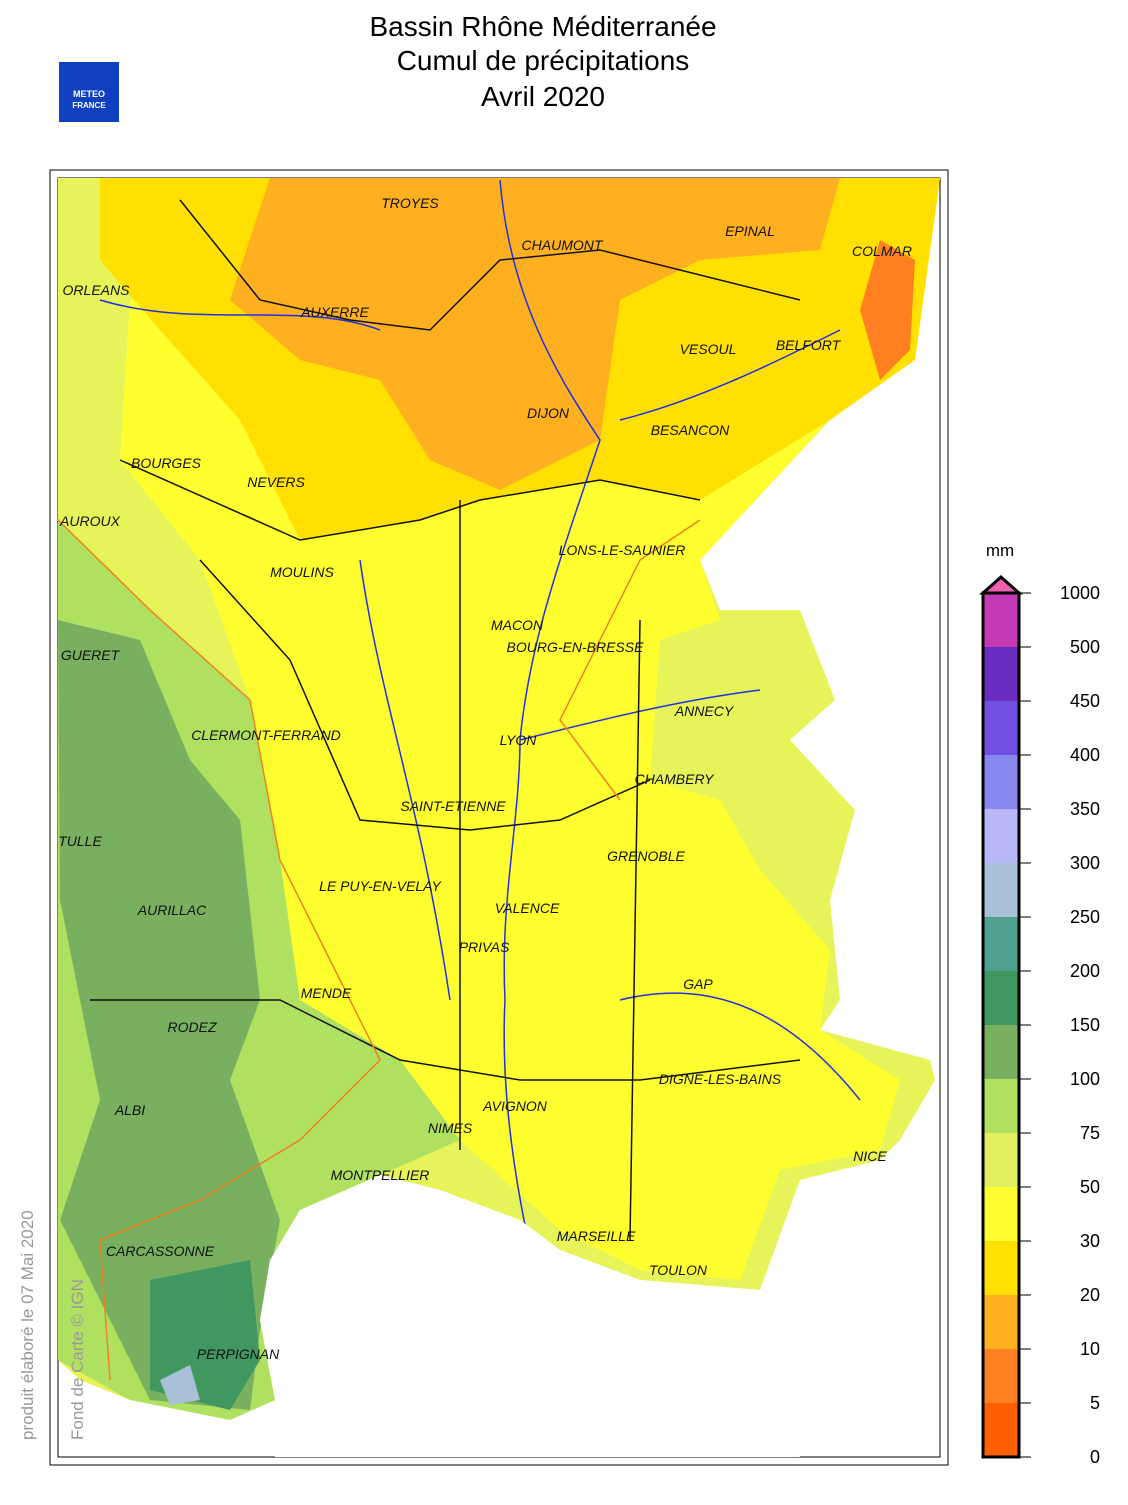  I want to click on legend-label: 5, so click(1095, 1403).